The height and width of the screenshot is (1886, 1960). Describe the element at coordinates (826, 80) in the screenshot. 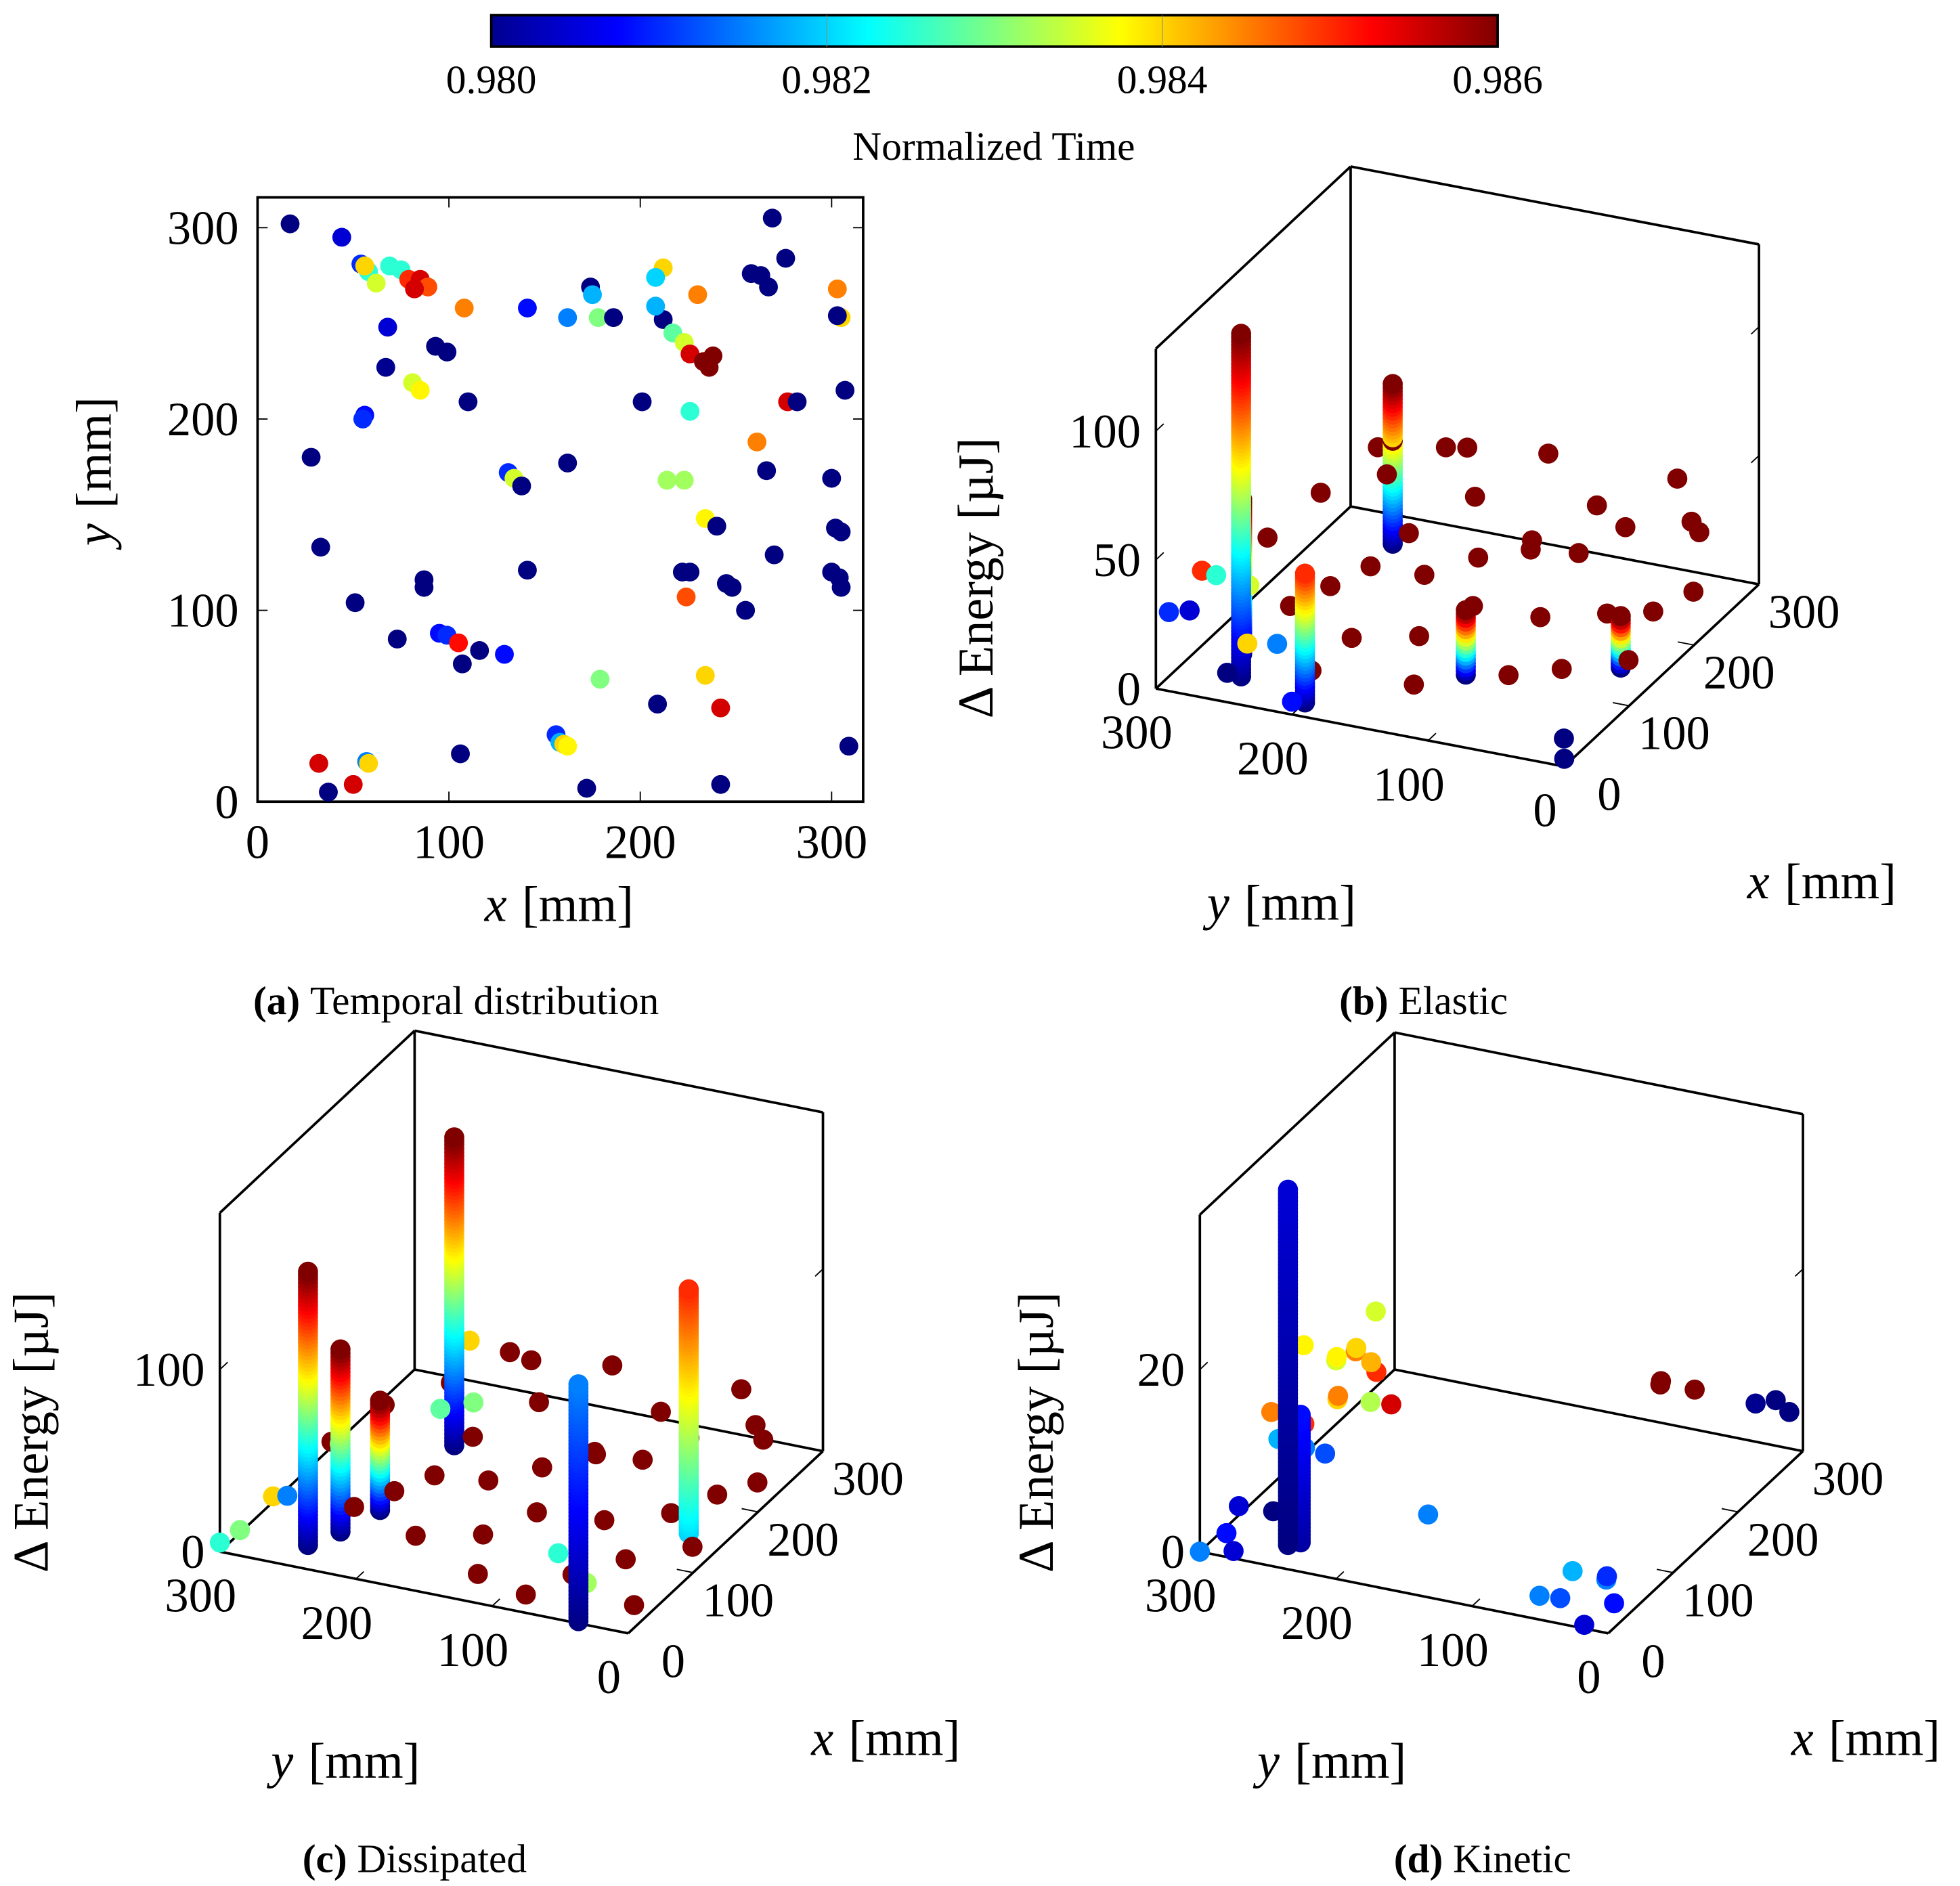

I see `colorbar-tick-label: 0.982` at that location.